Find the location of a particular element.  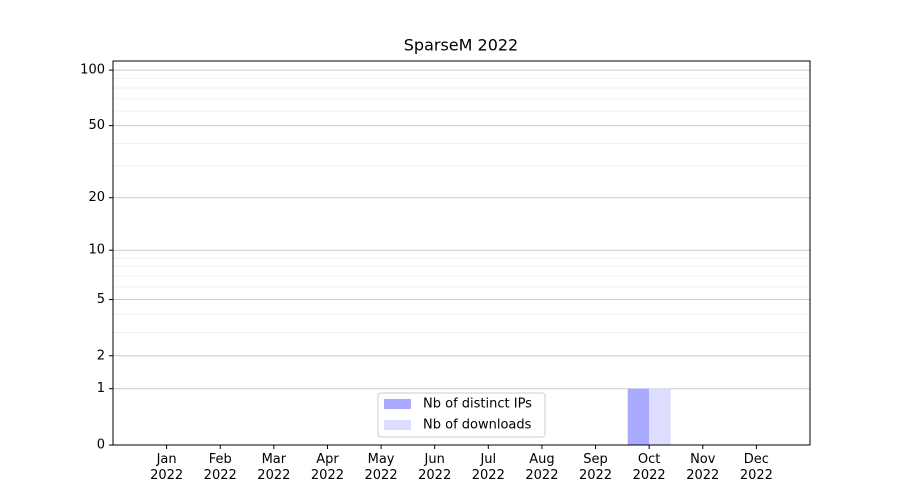

x-tick-label: Apr 2022 is located at coordinates (327, 467).